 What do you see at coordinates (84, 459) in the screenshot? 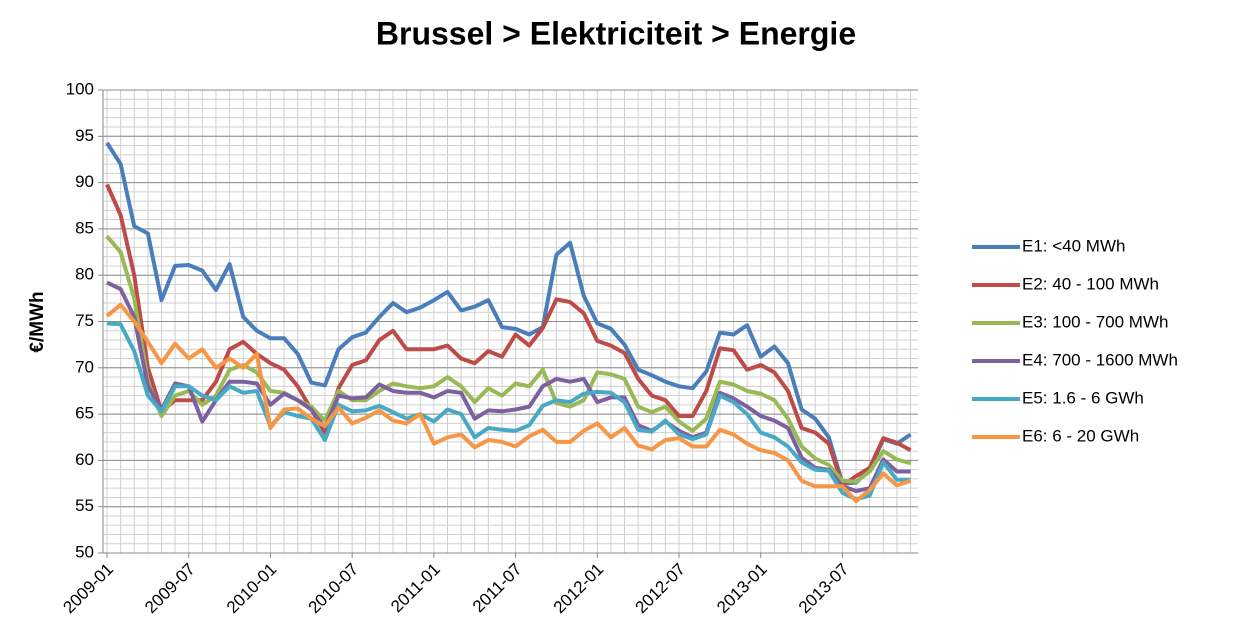
I see `y-tick-label: 60` at bounding box center [84, 459].